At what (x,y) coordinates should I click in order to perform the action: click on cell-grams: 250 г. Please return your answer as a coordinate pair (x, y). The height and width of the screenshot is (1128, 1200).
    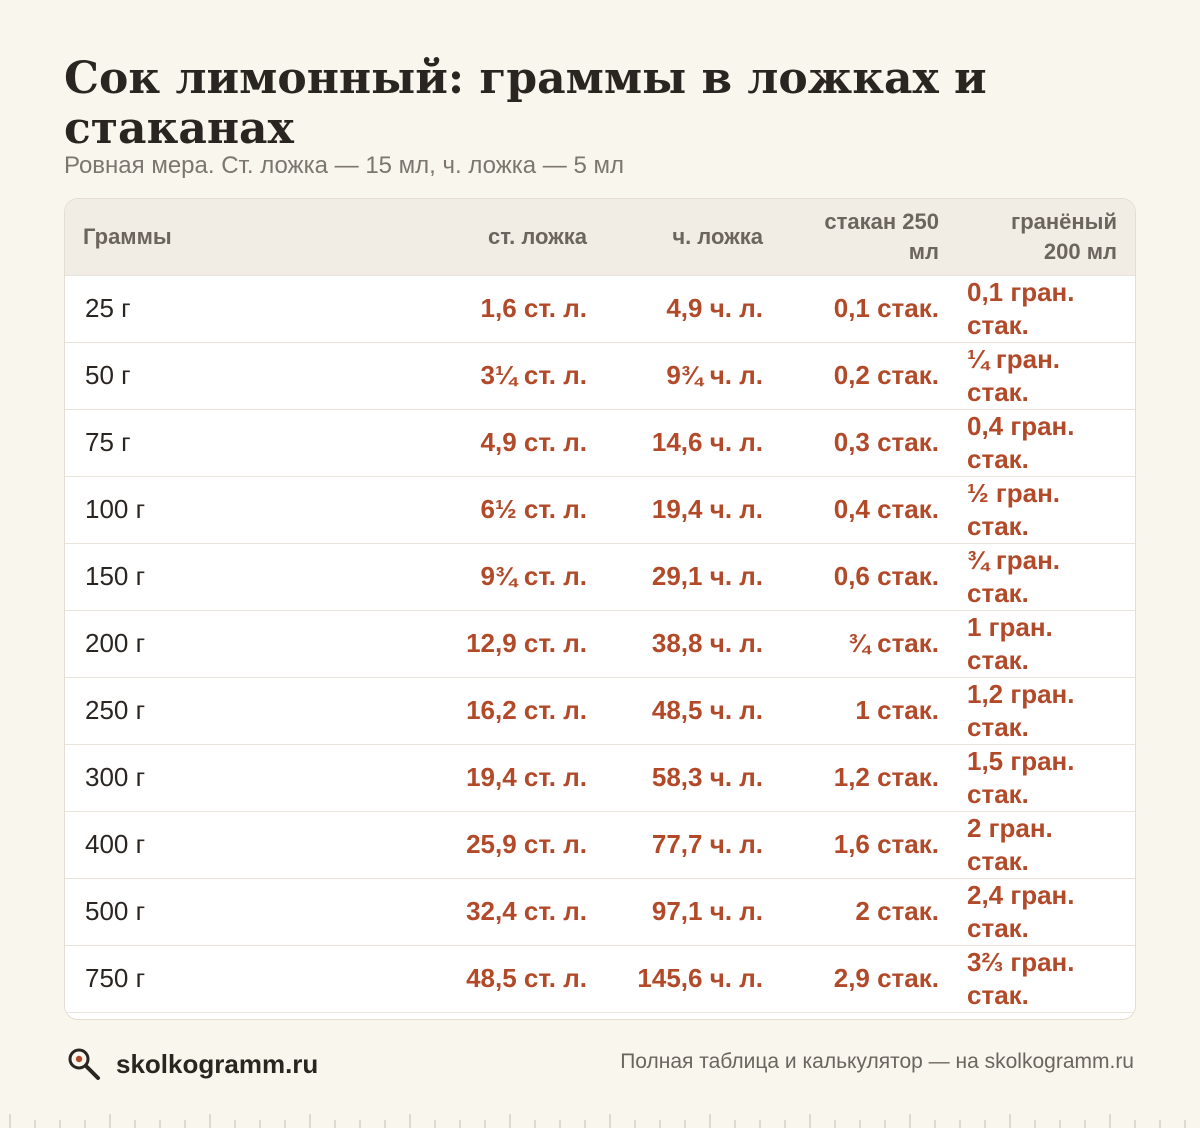
    Looking at the image, I should click on (115, 710).